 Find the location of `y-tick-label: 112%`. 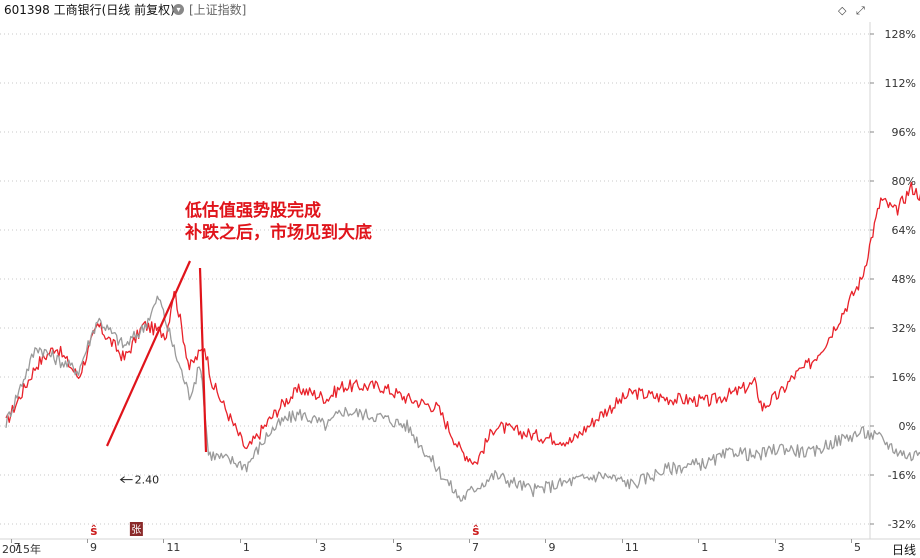

y-tick-label: 112% is located at coordinates (900, 83).